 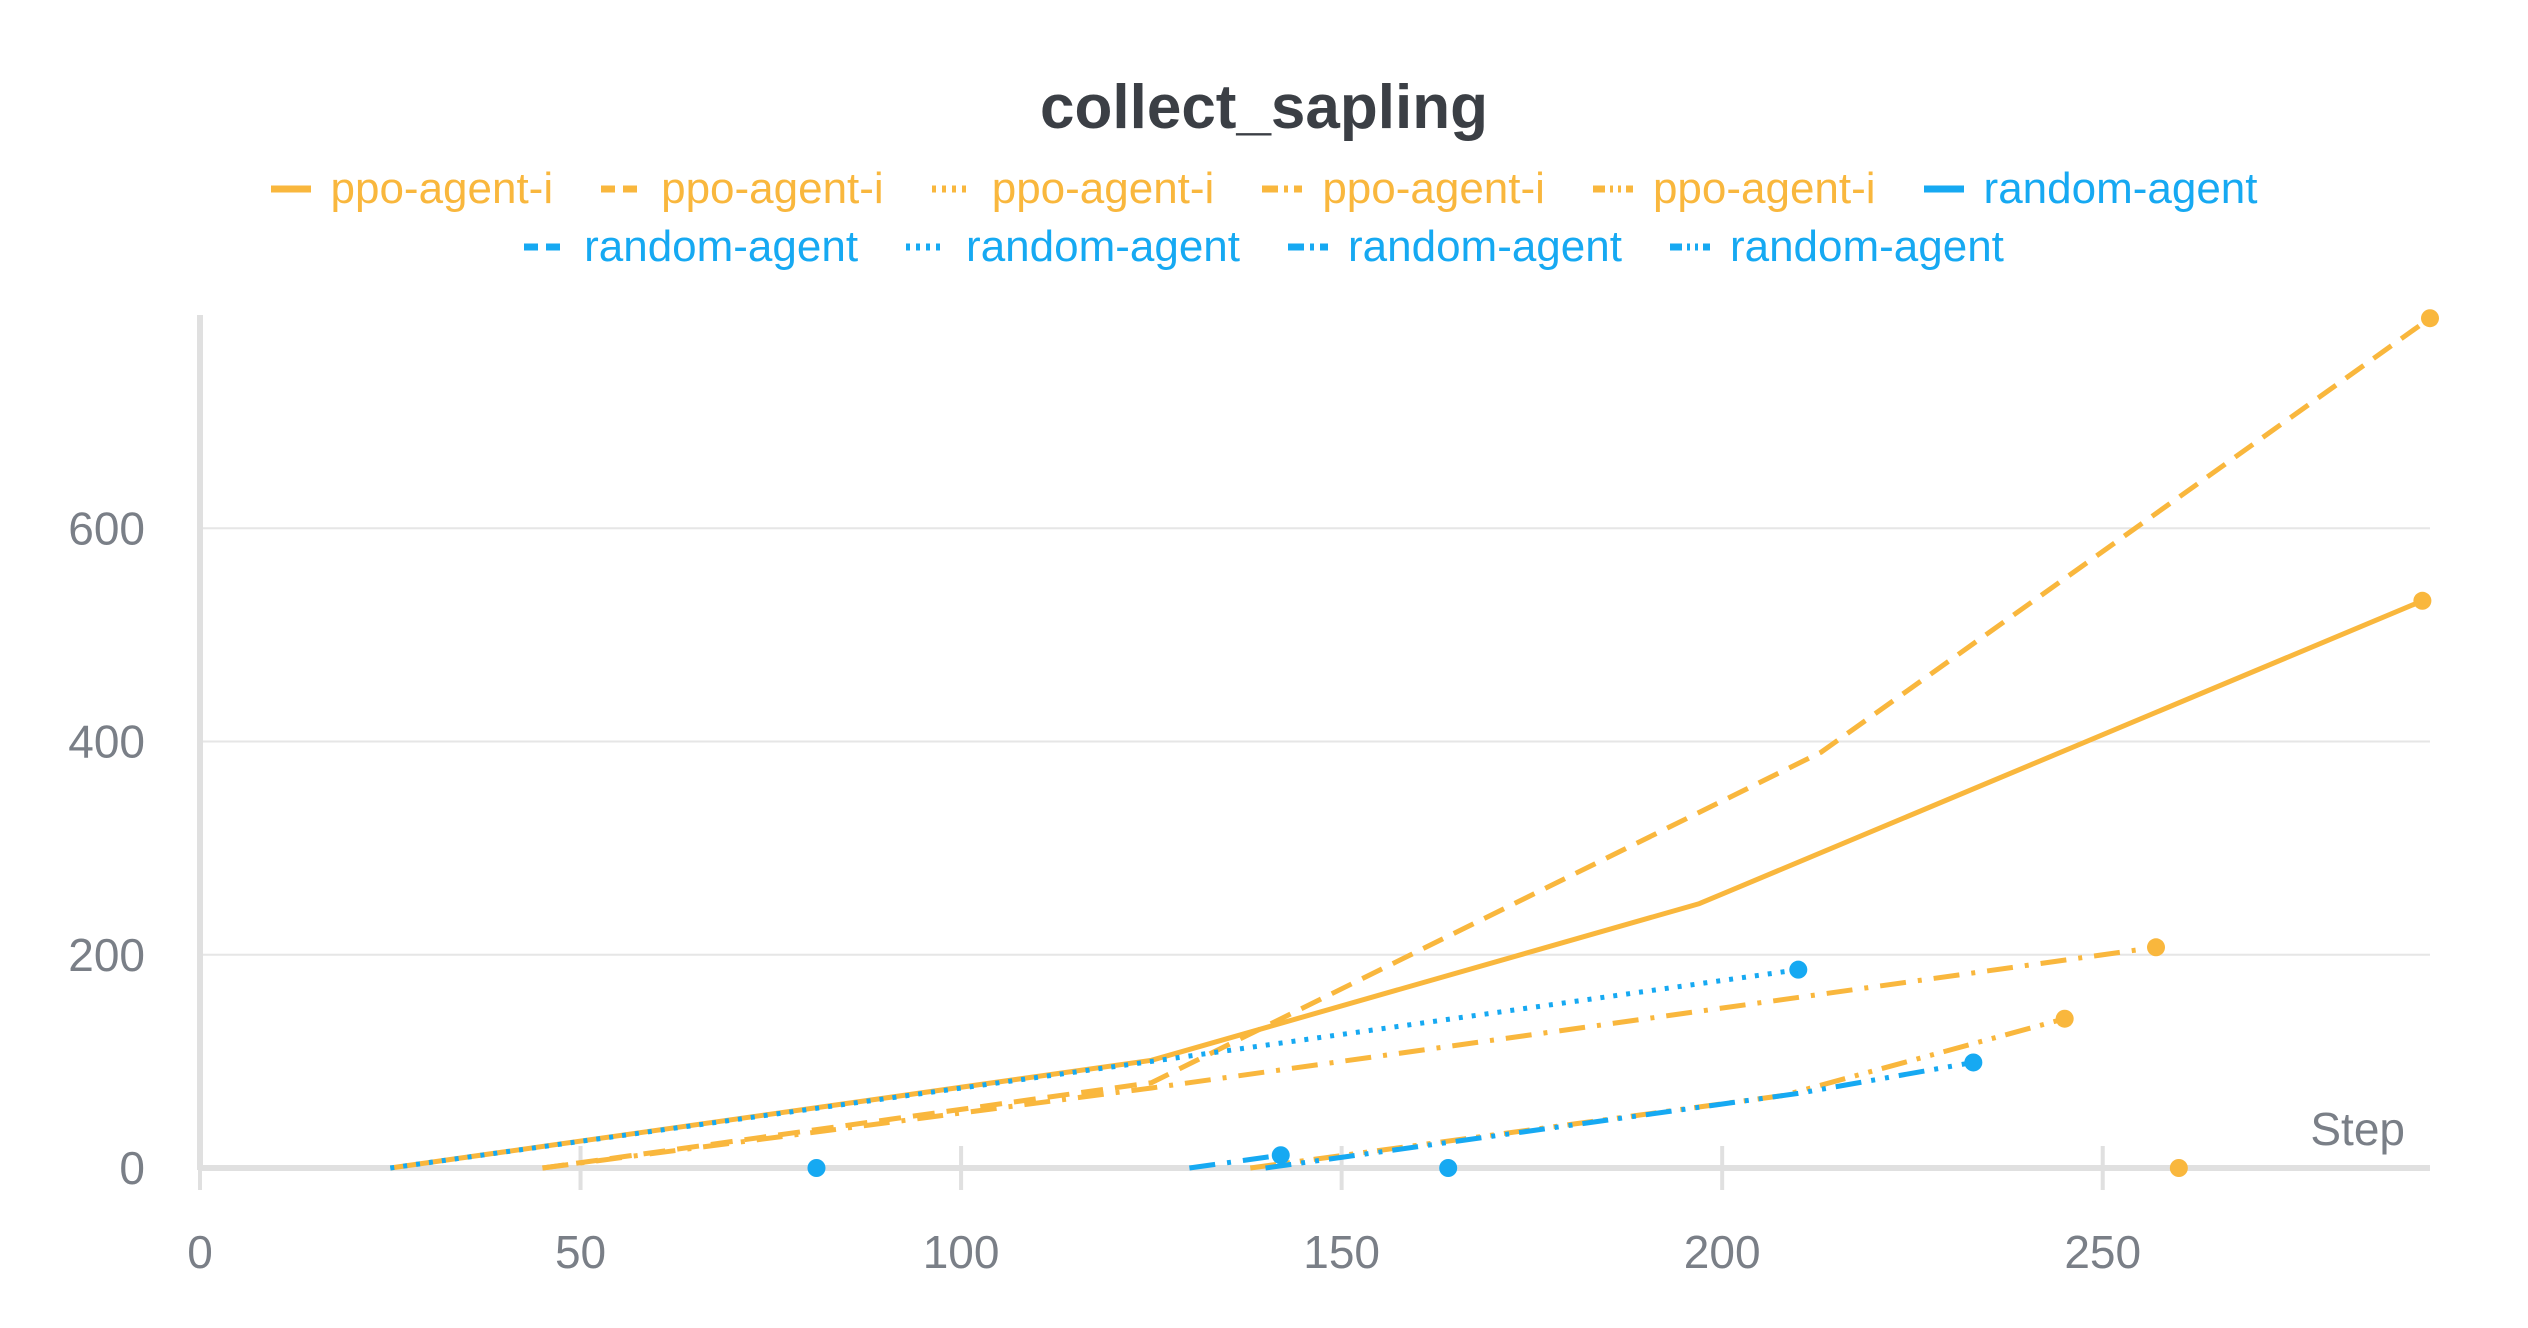 I want to click on x-tick-label: 100, so click(x=961, y=1252).